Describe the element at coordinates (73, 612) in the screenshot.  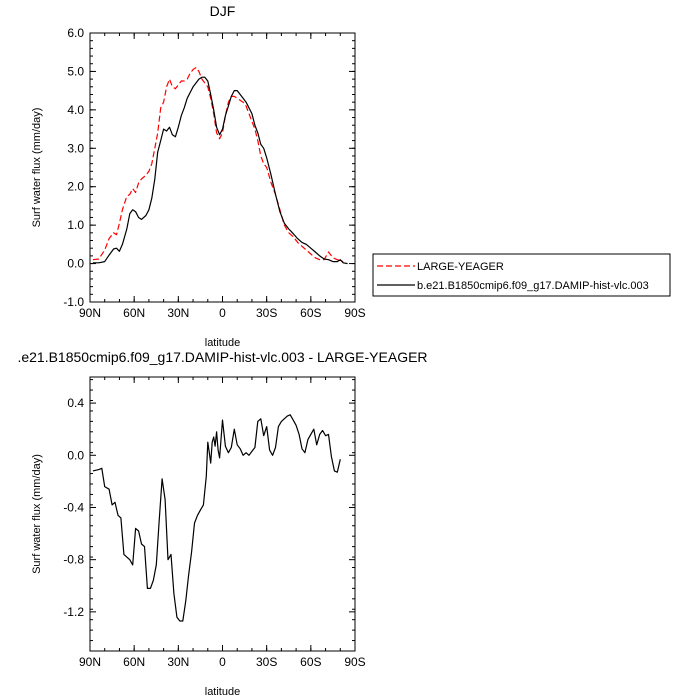
I see `y-tick-label: -1.2` at that location.